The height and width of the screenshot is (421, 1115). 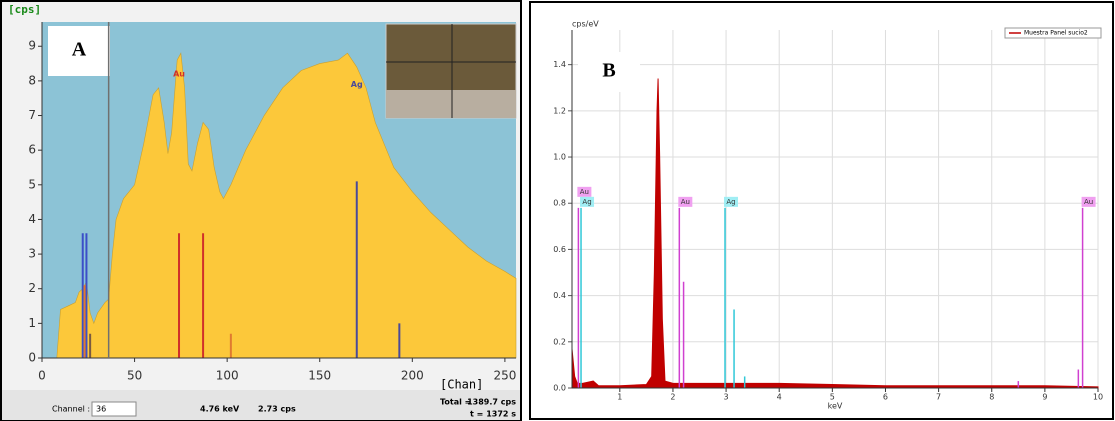 I want to click on y-tick-label: 6, so click(x=32, y=150).